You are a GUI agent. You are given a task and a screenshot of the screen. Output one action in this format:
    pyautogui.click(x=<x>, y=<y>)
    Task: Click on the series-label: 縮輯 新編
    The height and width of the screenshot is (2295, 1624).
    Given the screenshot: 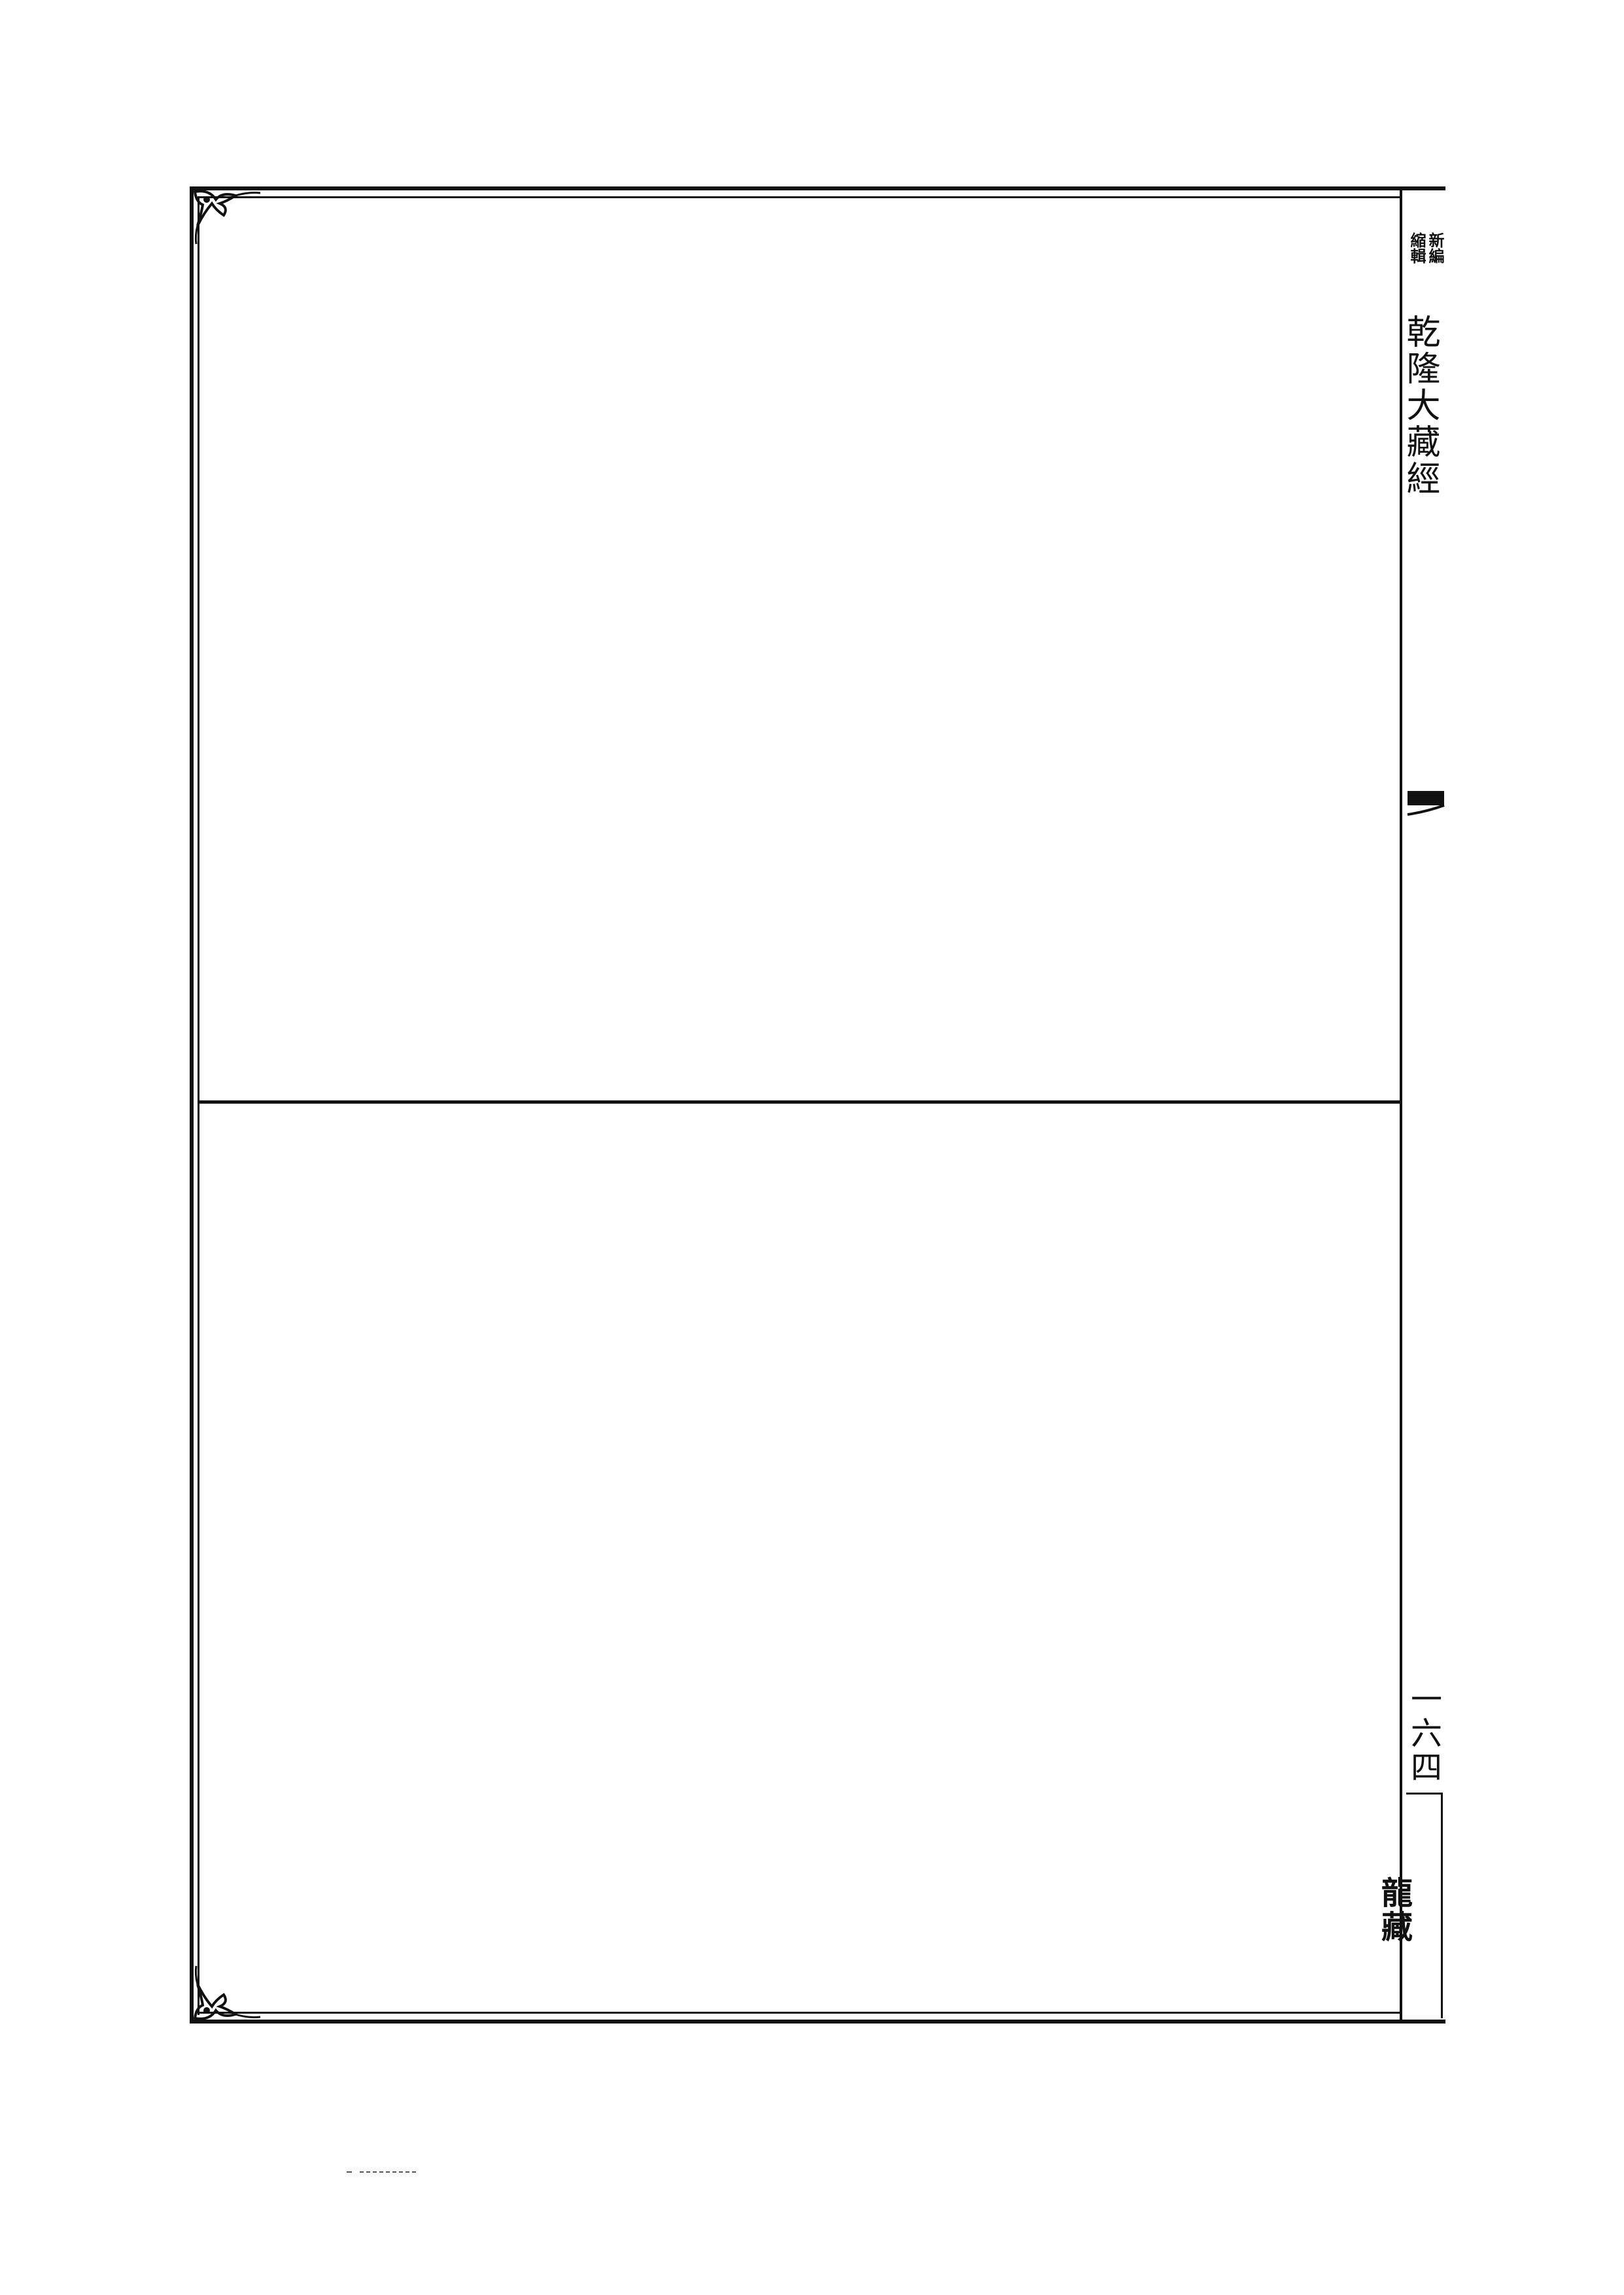 What is the action you would take?
    pyautogui.click(x=1427, y=248)
    